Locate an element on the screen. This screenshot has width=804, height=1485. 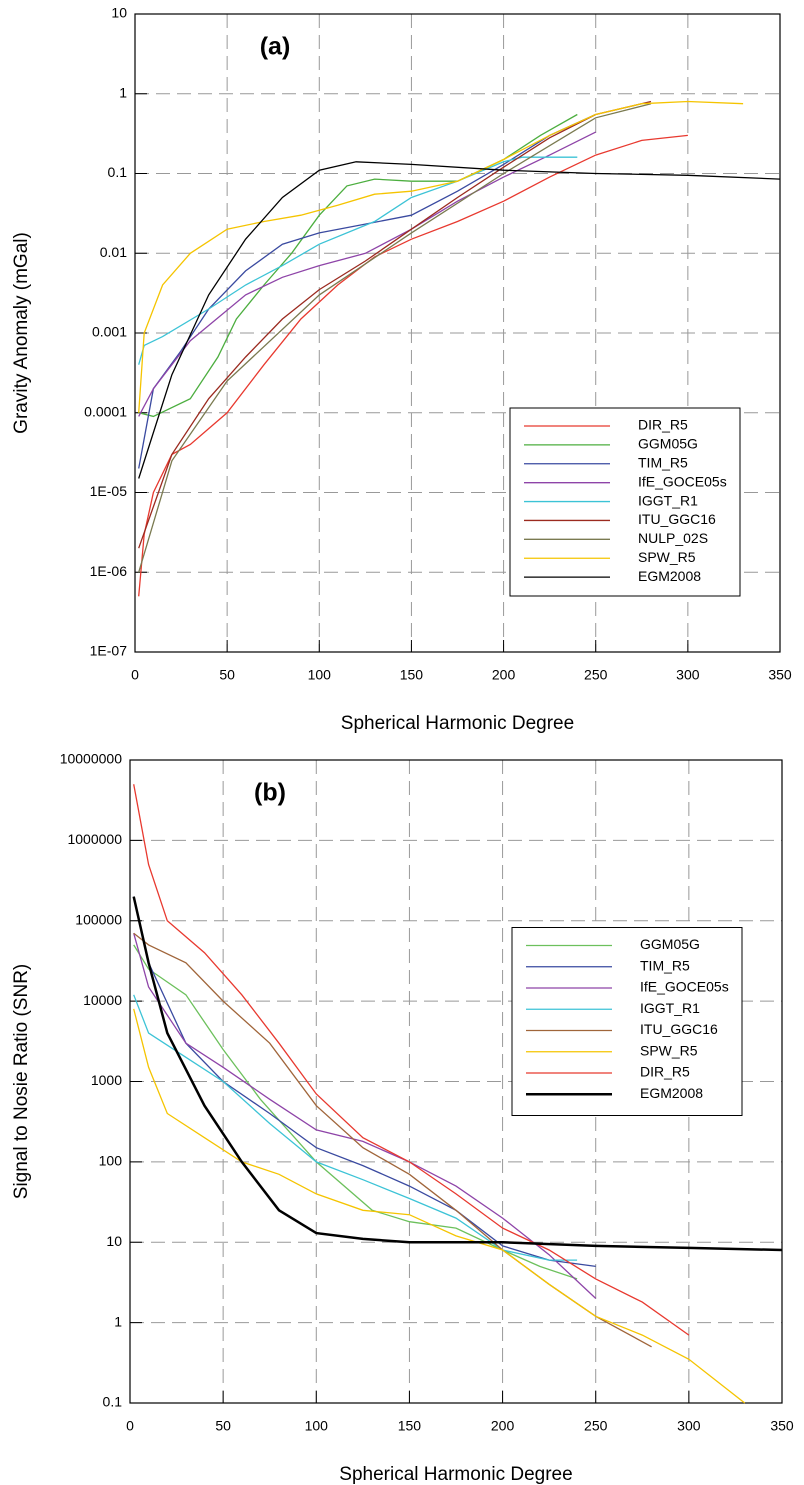
legend-box is located at coordinates (627, 1021).